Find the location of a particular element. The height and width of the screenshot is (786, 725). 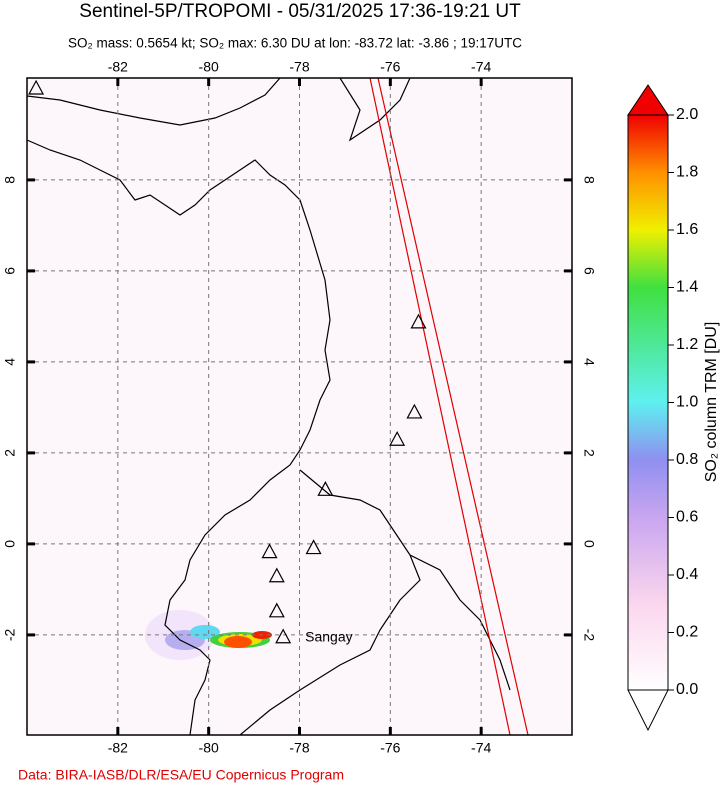

colorbar-tick-label: 2.0 is located at coordinates (687, 114).